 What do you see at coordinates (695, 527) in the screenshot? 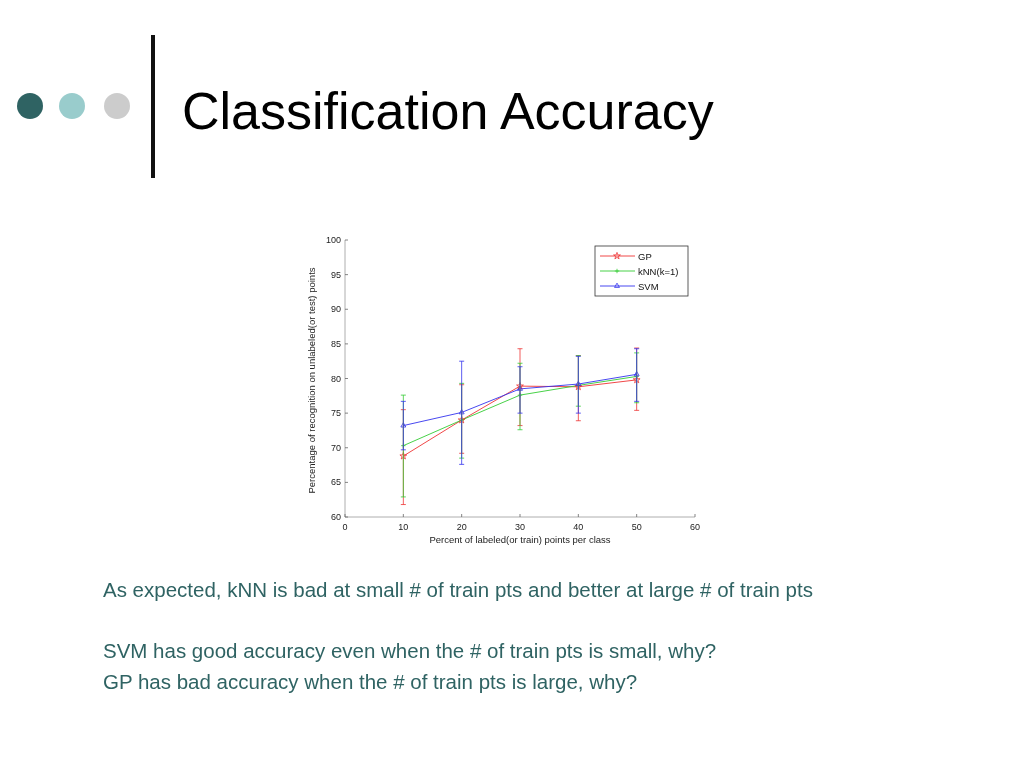
I see `x-tick-label: 60` at bounding box center [695, 527].